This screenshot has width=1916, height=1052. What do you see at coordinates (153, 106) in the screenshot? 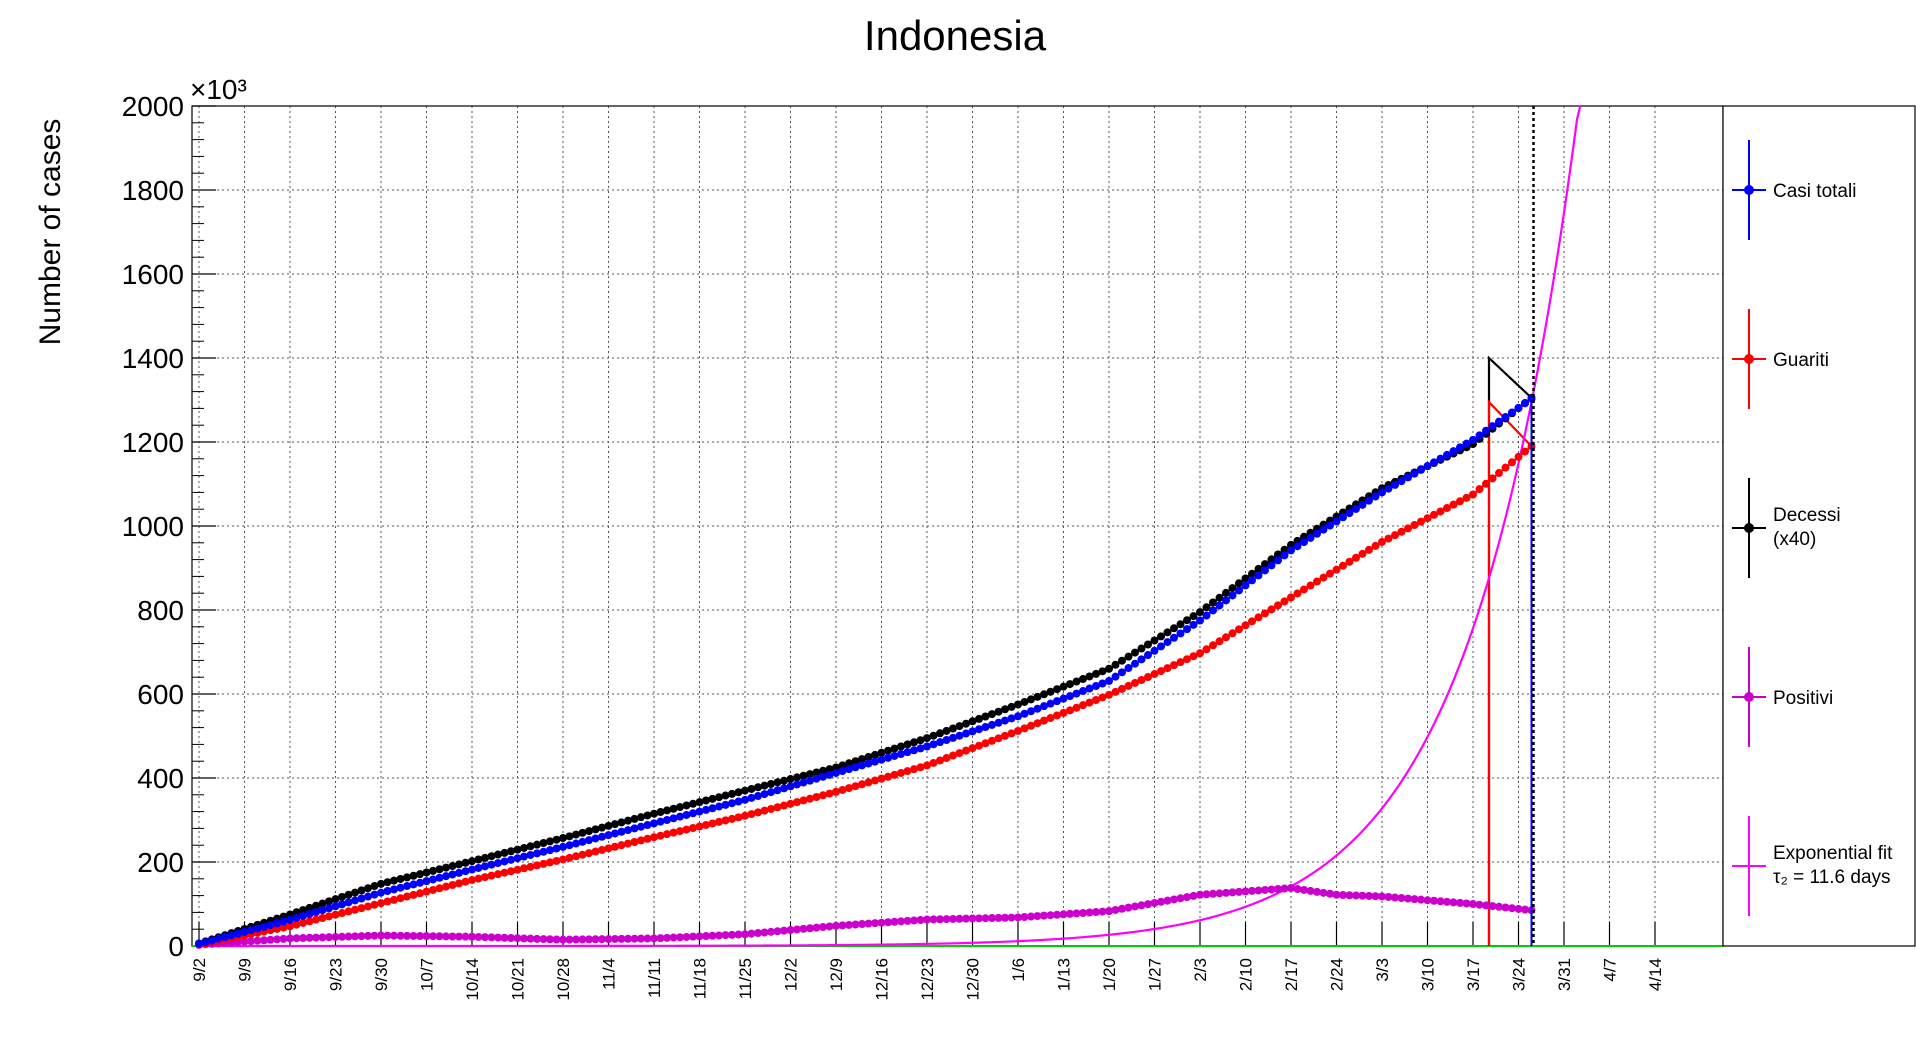
I see `y-tick-label: 2000` at bounding box center [153, 106].